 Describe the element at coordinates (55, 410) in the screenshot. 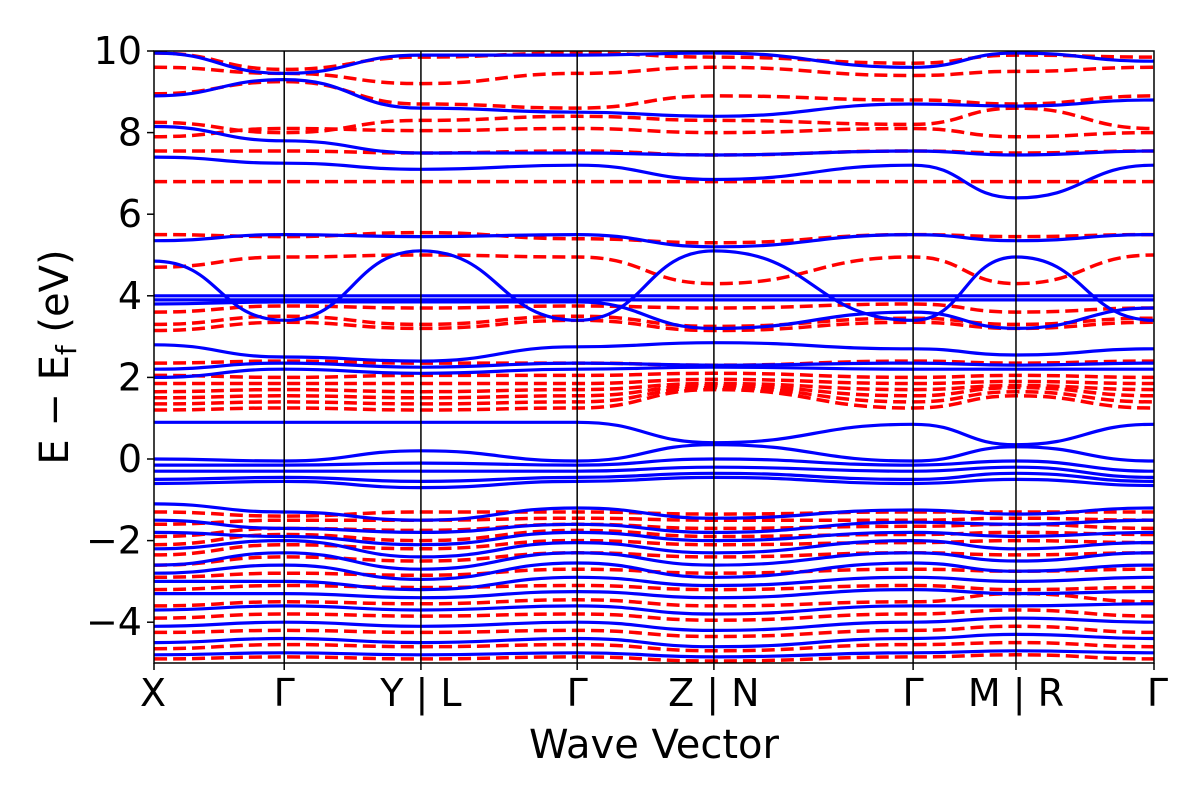

I see `y-axis-label-main: E − E` at that location.